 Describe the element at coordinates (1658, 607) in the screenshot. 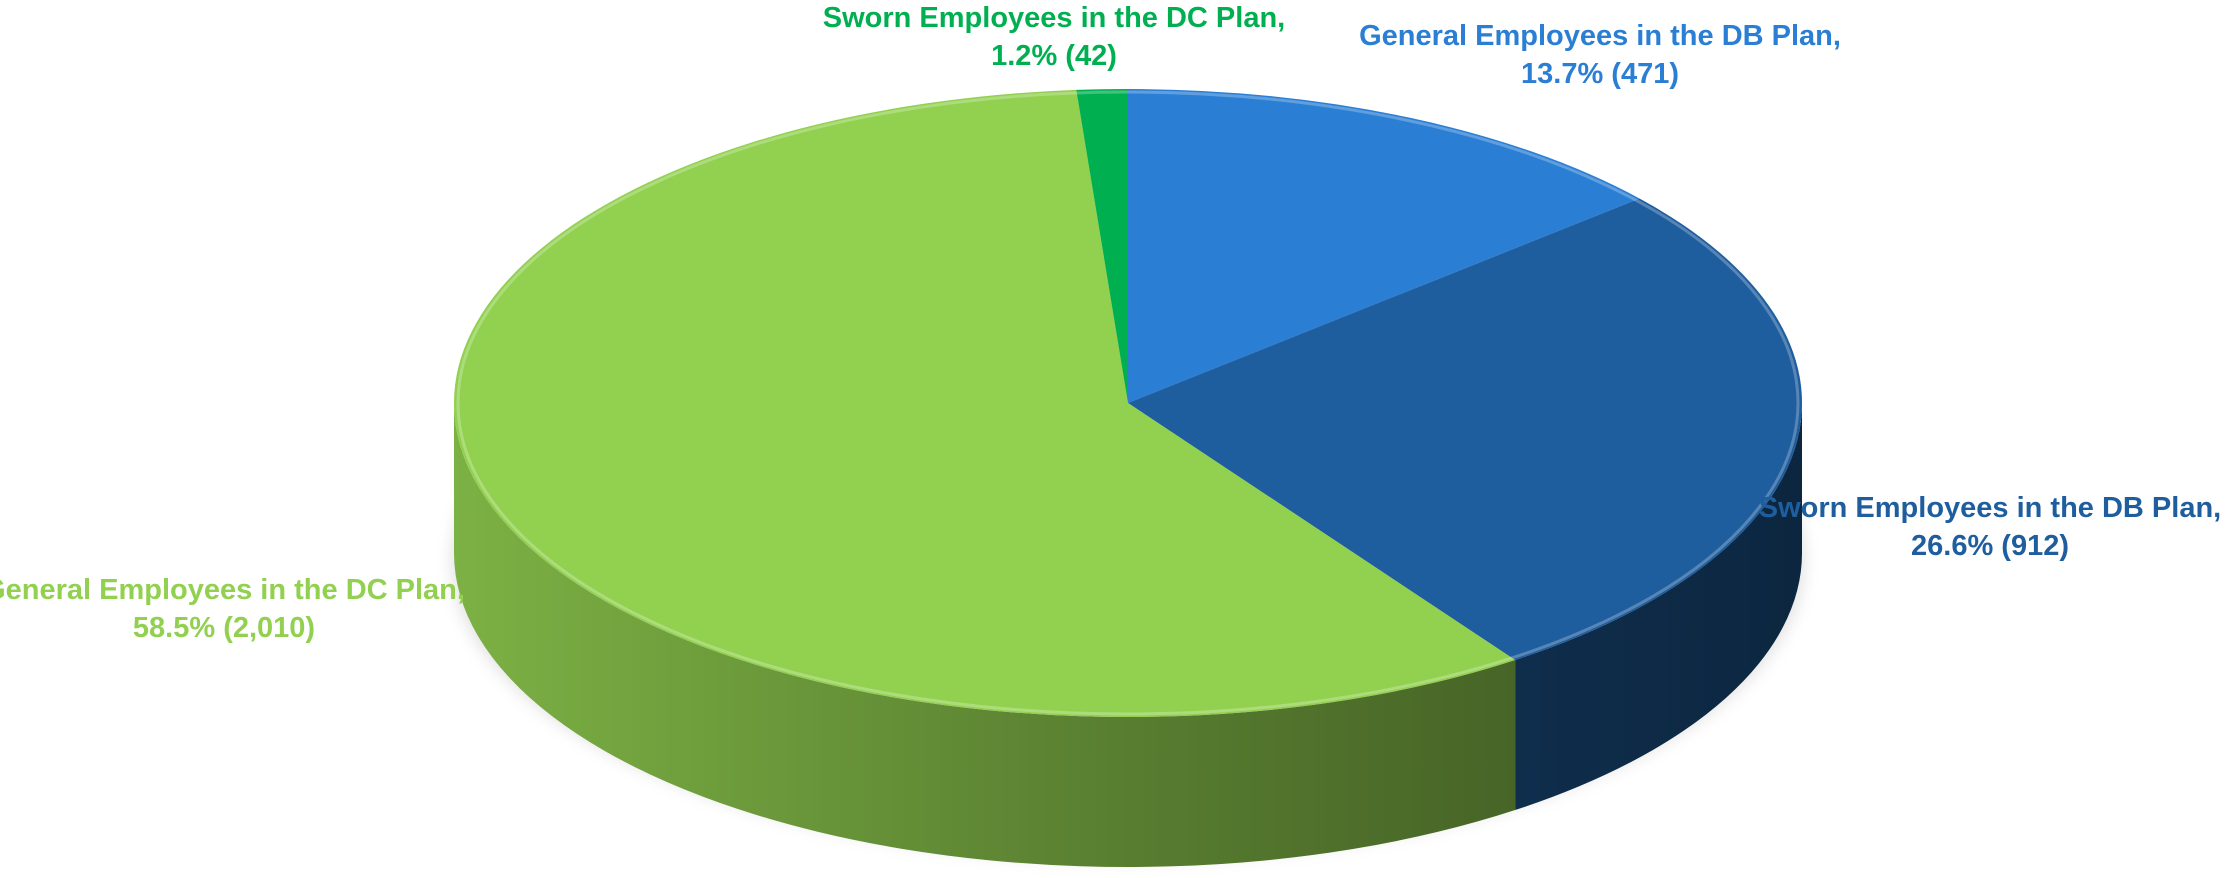

I see `slice-side` at that location.